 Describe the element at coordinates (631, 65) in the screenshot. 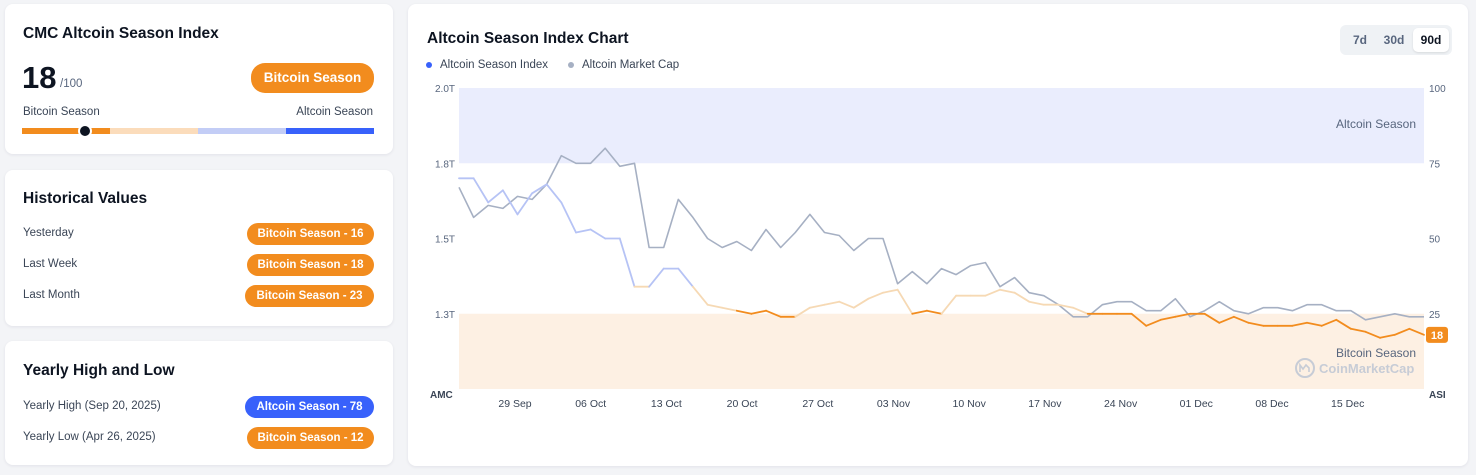

I see `legend-label-amc: Altcoin Market Cap` at that location.